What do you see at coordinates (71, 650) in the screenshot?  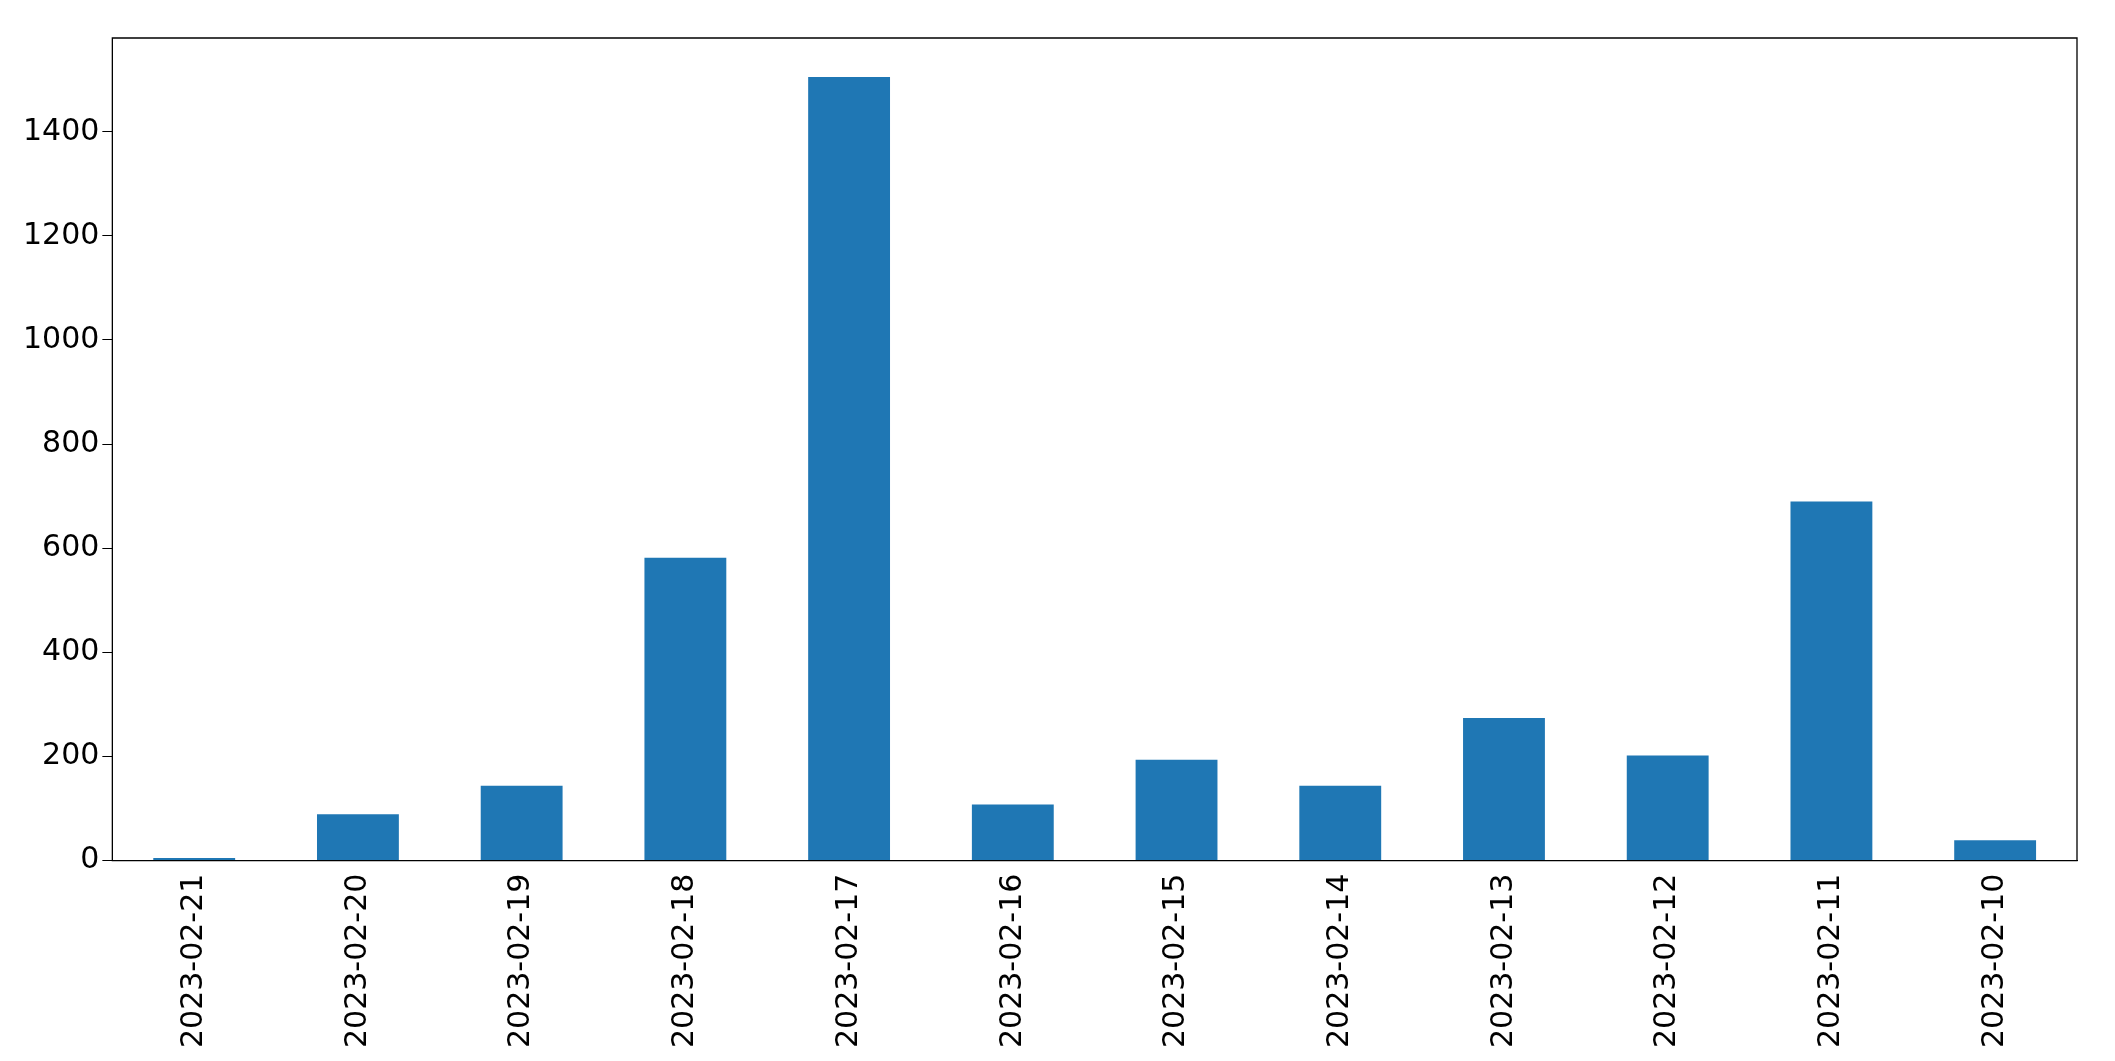 I see `y-tick-label: 400` at bounding box center [71, 650].